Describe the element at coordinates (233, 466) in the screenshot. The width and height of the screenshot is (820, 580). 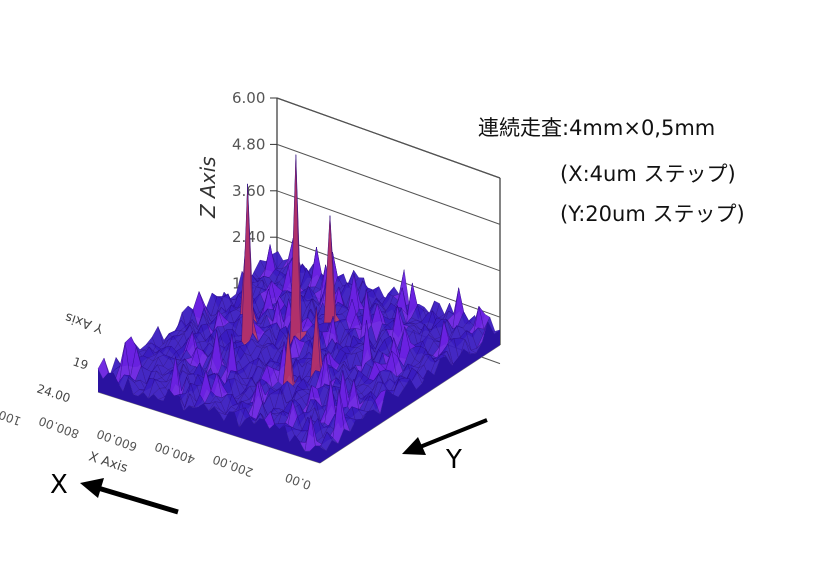
I see `x-tick-label: 200.00` at that location.